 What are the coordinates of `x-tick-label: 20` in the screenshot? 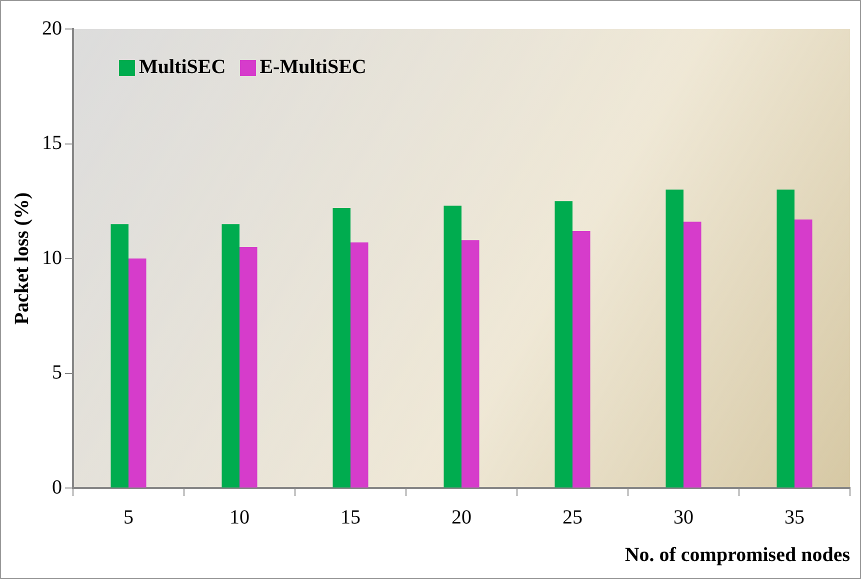 It's located at (462, 517).